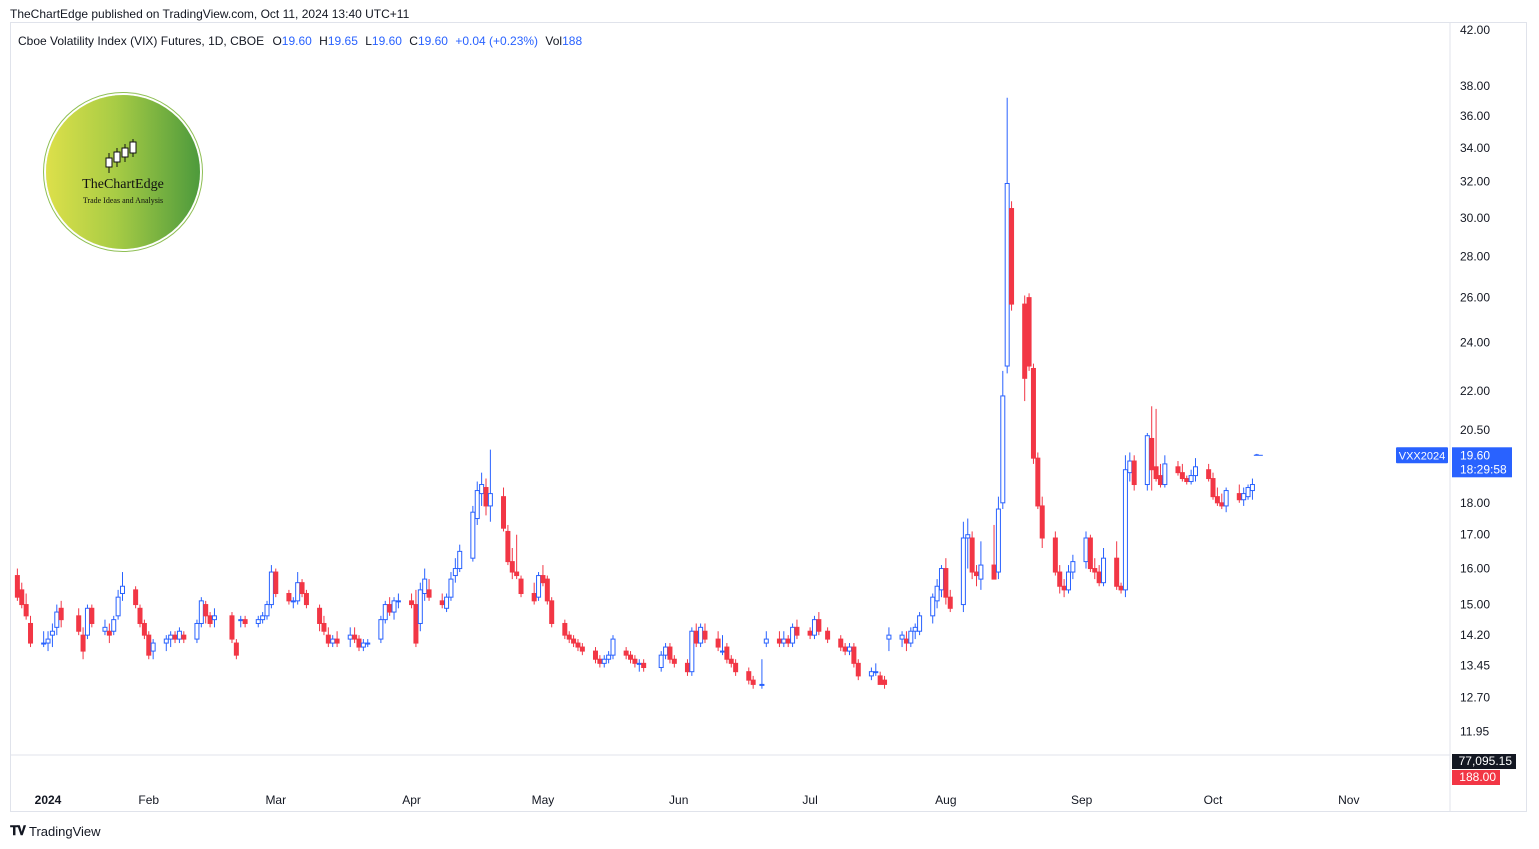 The width and height of the screenshot is (1539, 849). I want to click on price-tick-label: 24.00, so click(1475, 342).